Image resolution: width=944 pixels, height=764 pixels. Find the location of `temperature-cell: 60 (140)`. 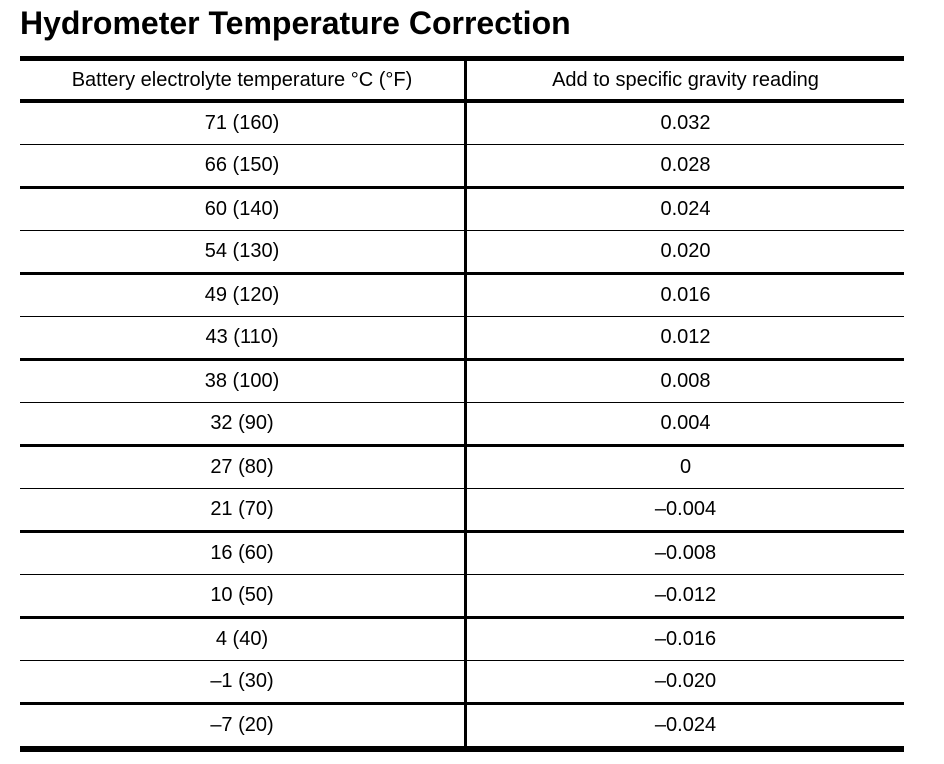

temperature-cell: 60 (140) is located at coordinates (243, 209).